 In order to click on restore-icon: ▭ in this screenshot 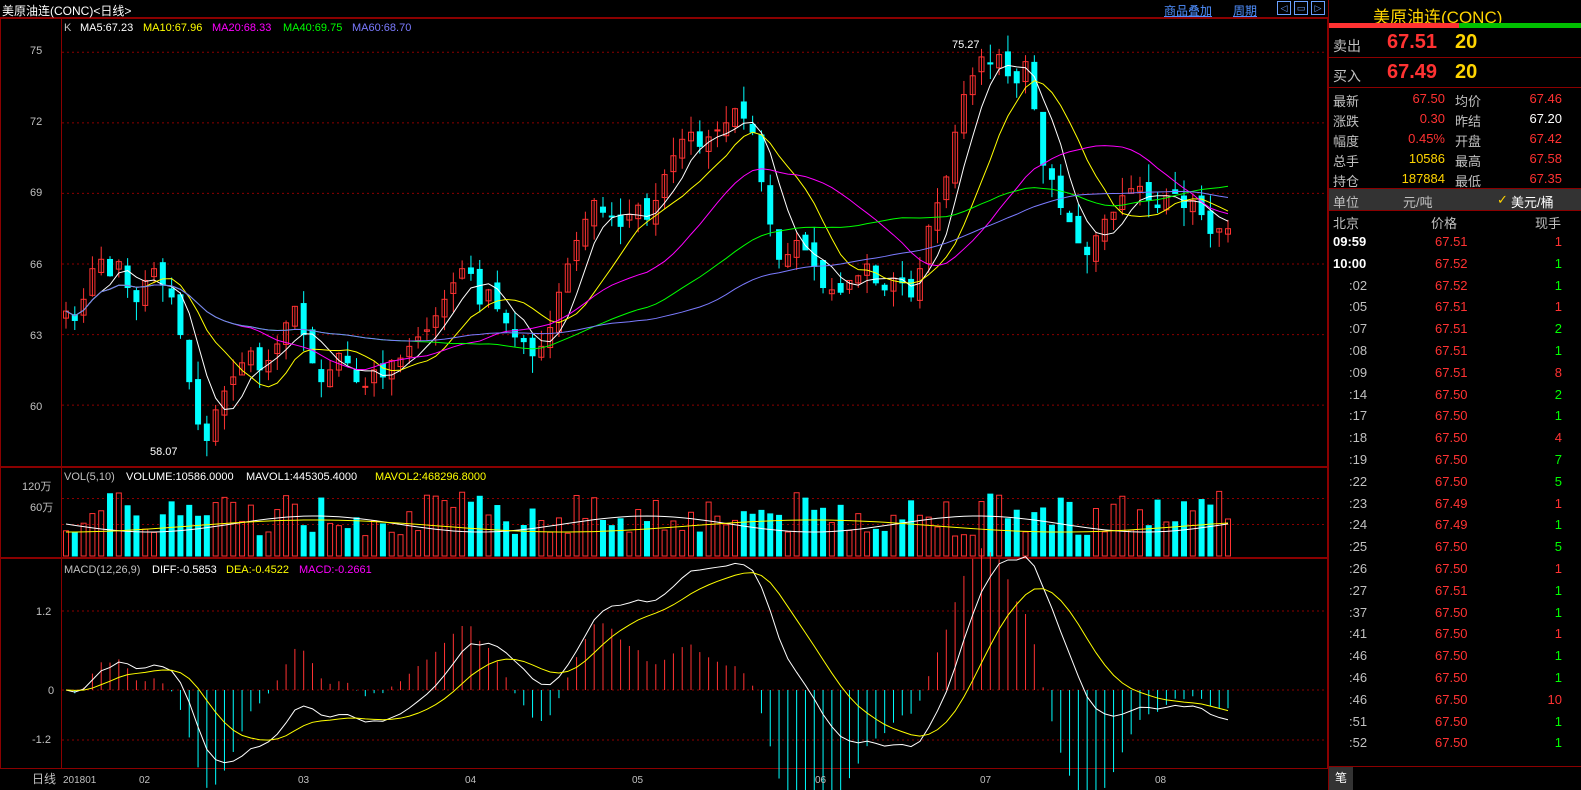, I will do `click(1301, 8)`.